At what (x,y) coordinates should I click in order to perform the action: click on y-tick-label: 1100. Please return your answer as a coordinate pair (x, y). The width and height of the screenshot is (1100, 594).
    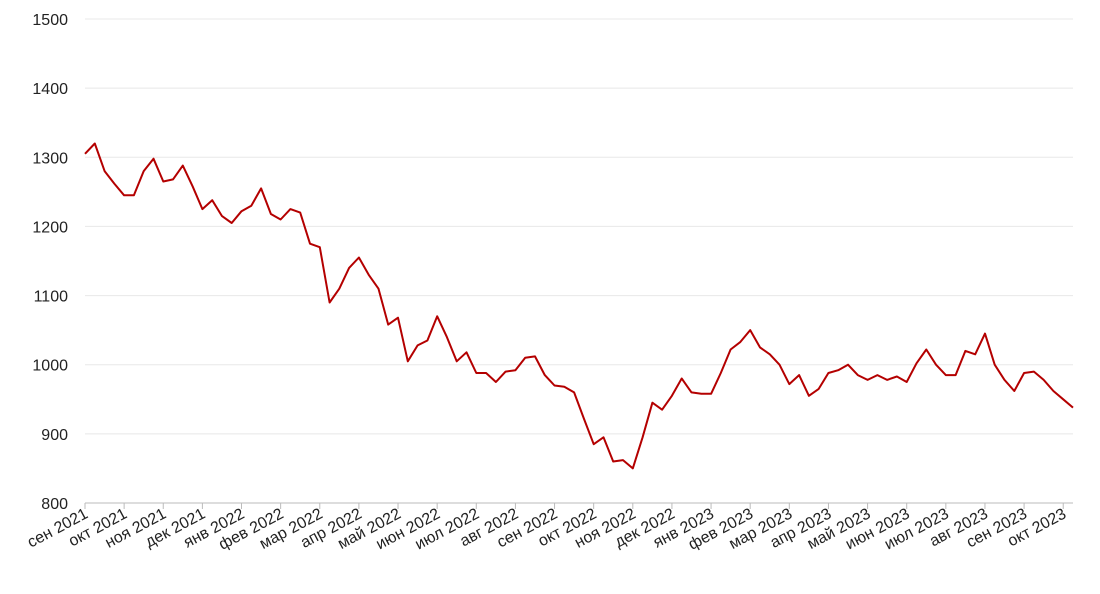
    Looking at the image, I should click on (51, 297).